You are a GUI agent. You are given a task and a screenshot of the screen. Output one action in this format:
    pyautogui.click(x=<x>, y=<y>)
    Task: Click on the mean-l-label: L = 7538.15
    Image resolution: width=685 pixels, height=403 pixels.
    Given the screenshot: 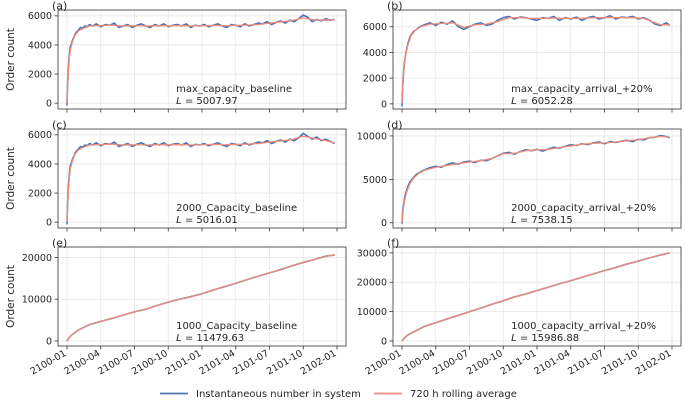 What is the action you would take?
    pyautogui.click(x=542, y=220)
    